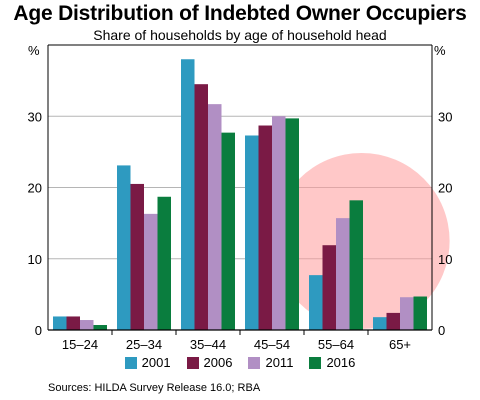 Image resolution: width=480 pixels, height=400 pixels. I want to click on legend-item-2006: 2006, so click(209, 362).